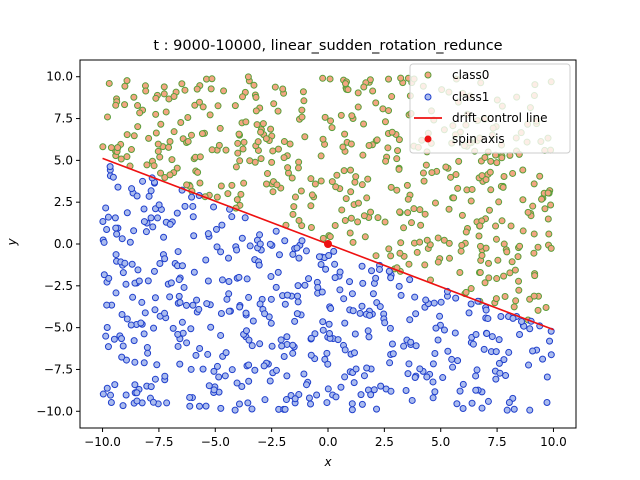  Describe the element at coordinates (63, 202) in the screenshot. I see `y-tick-label: 2.5` at that location.